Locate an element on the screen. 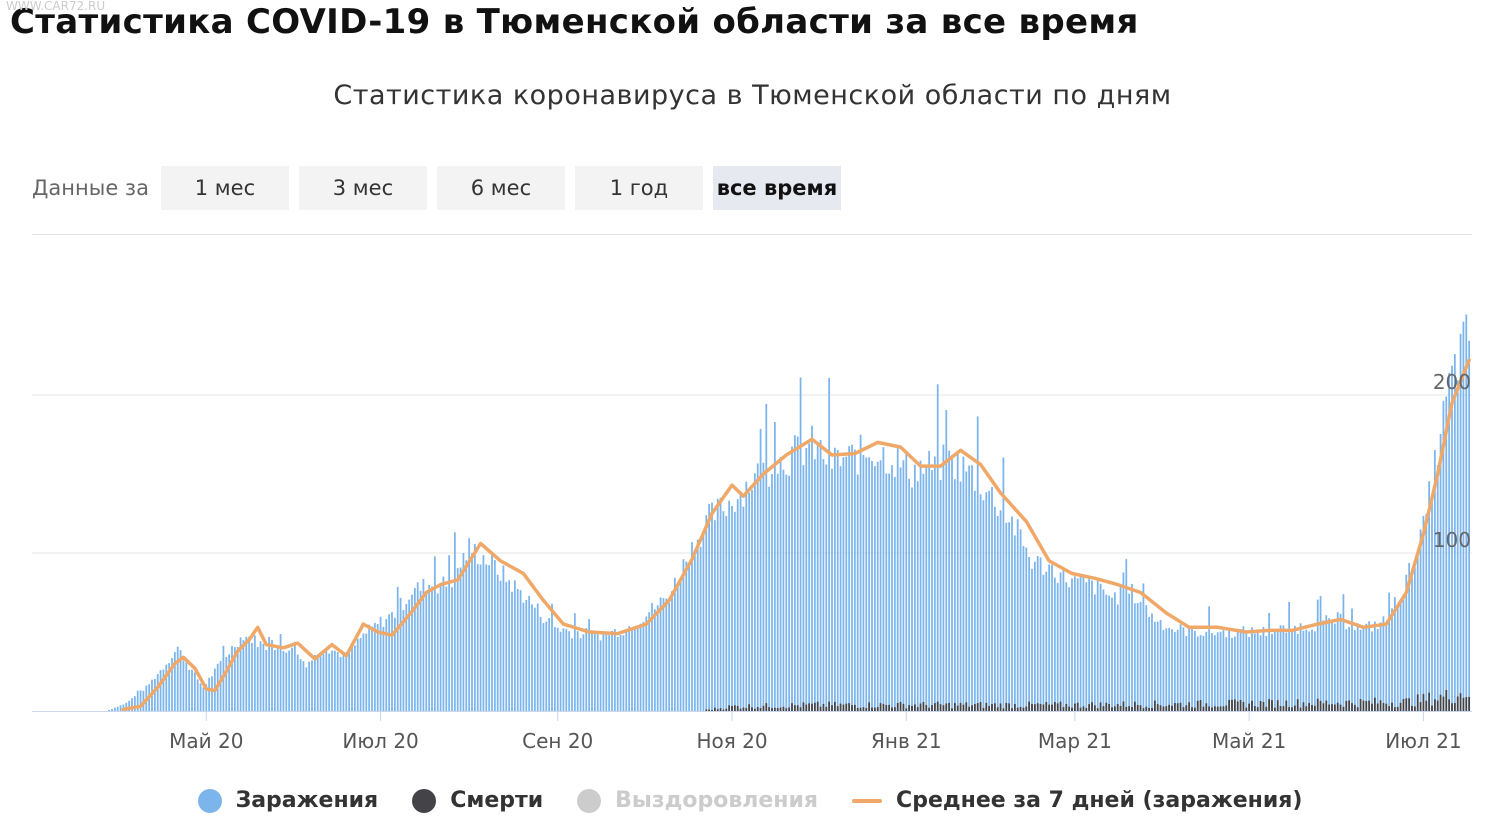  legend-item-infections: Заражения is located at coordinates (287, 800).